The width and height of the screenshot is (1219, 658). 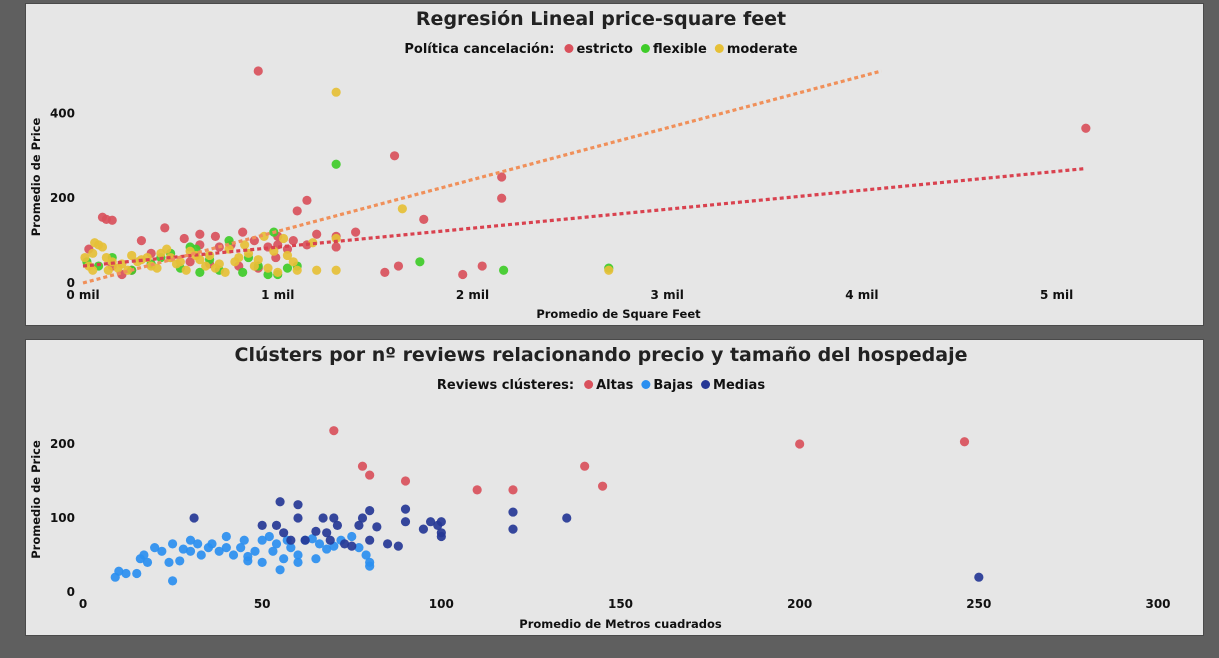 What do you see at coordinates (762, 49) in the screenshot?
I see `legend-label-moderate: moderate` at bounding box center [762, 49].